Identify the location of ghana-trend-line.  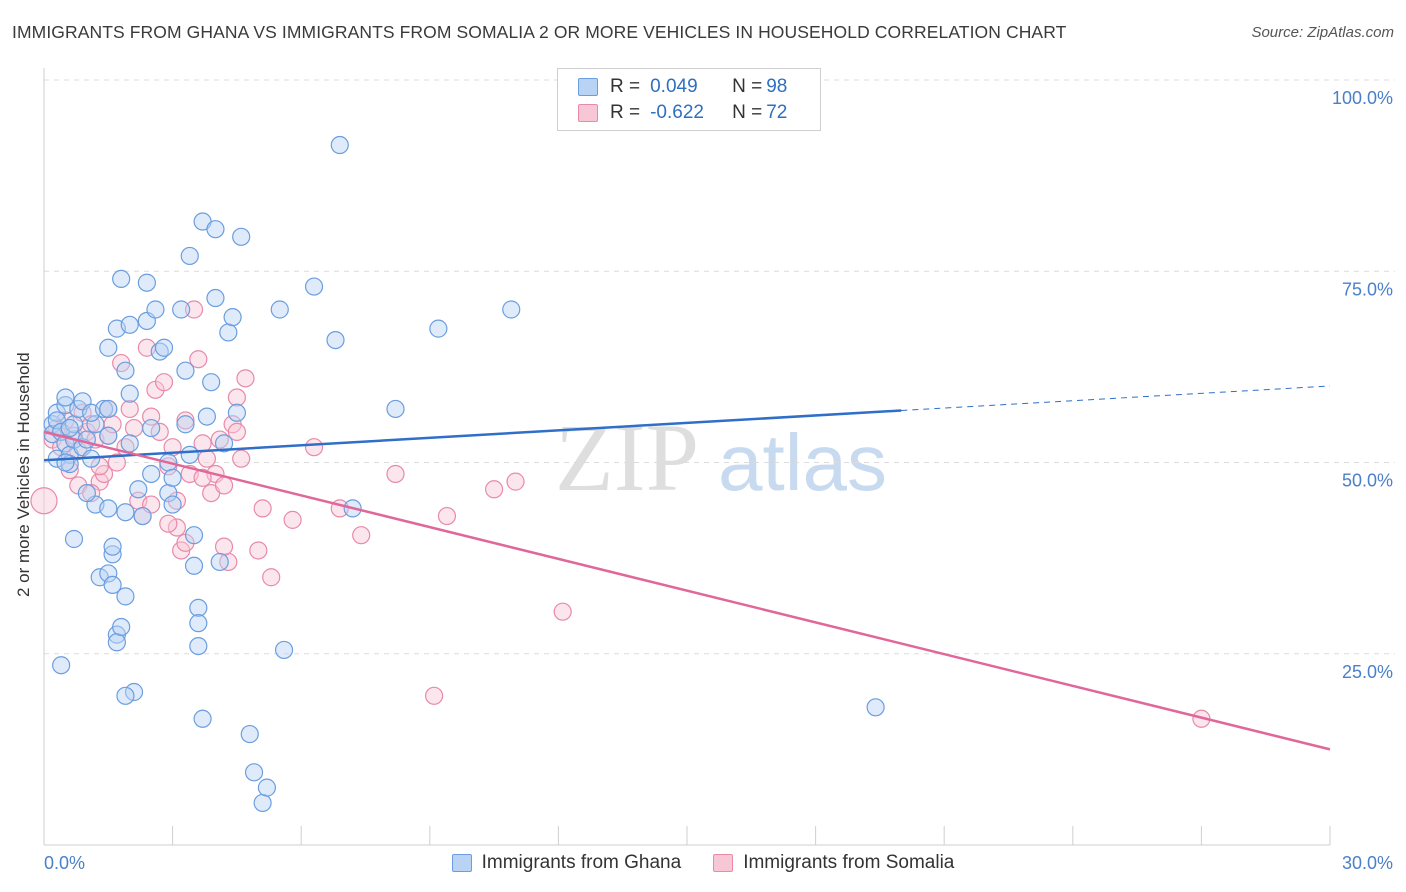
(472, 435).